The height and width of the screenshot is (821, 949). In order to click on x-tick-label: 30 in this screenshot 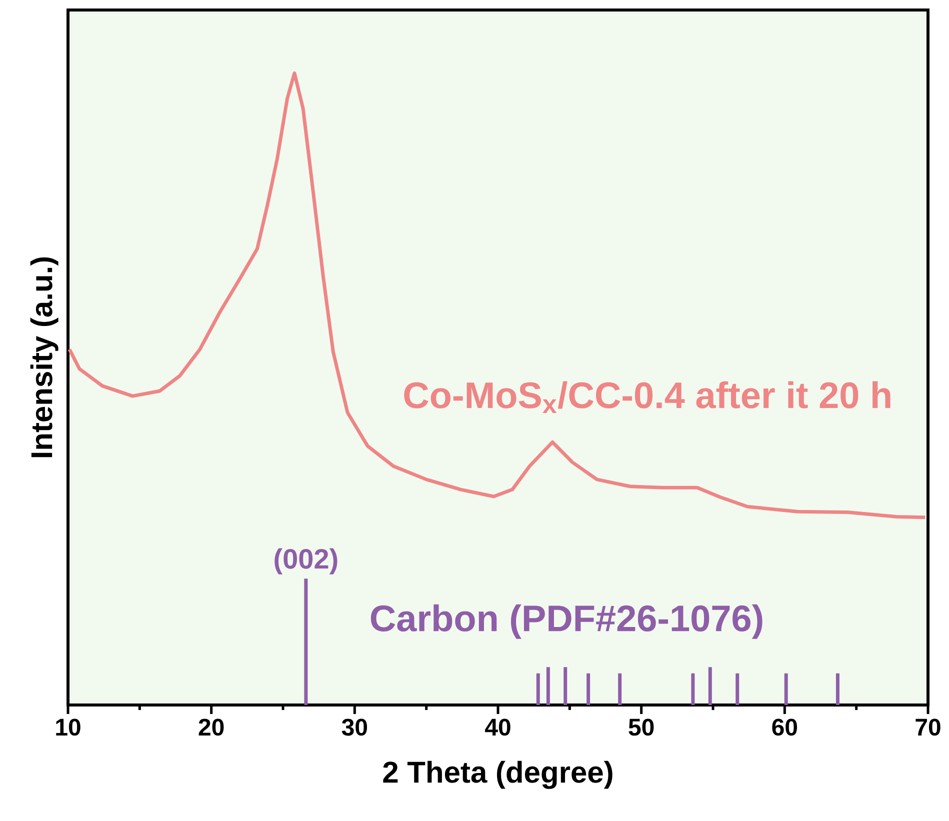, I will do `click(355, 727)`.